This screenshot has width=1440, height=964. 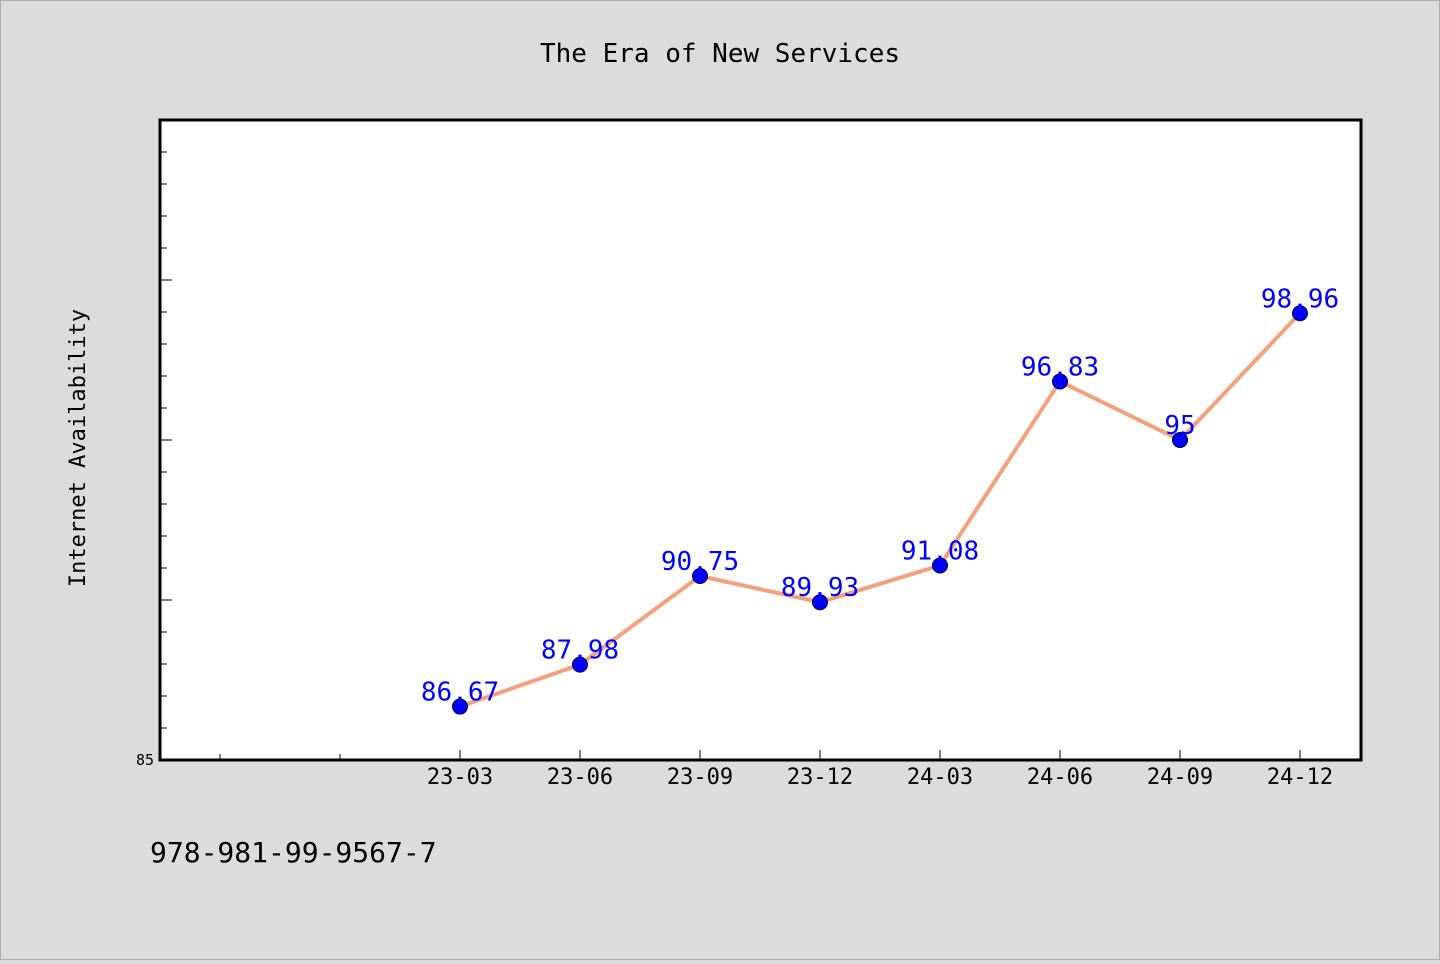 What do you see at coordinates (1060, 367) in the screenshot?
I see `data-label: 96.83` at bounding box center [1060, 367].